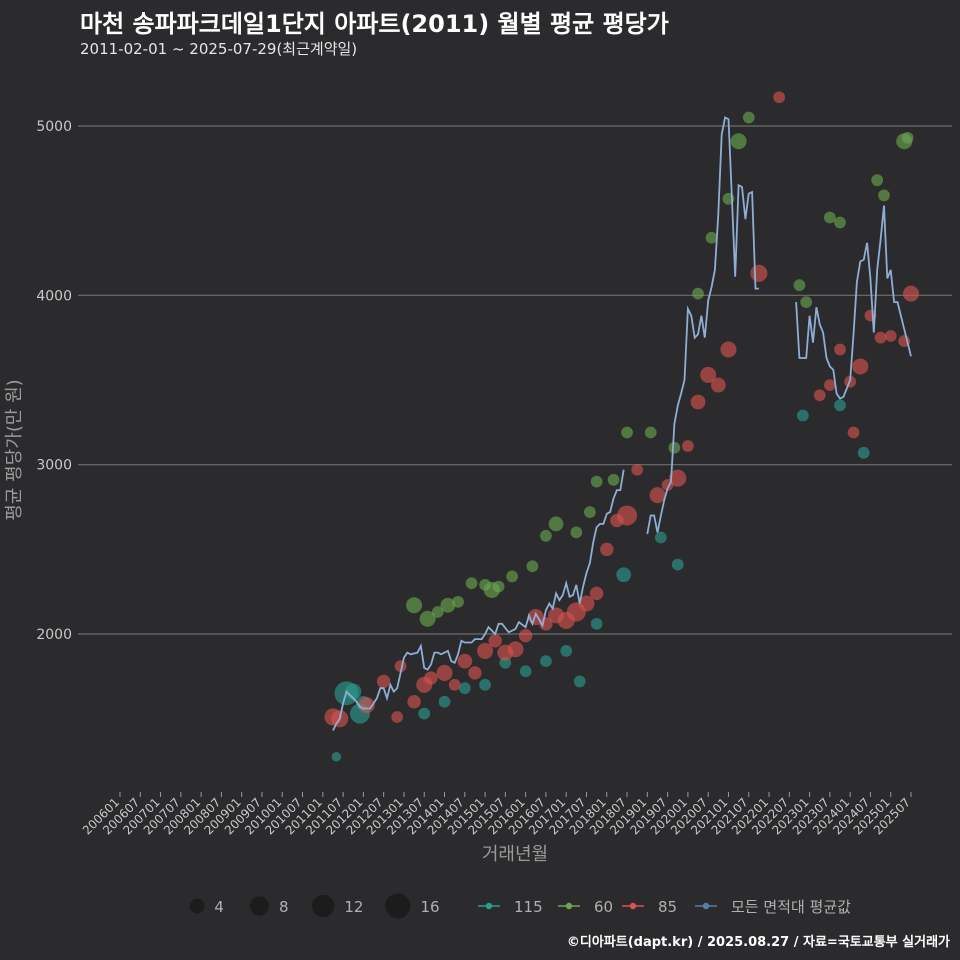 Image resolution: width=960 pixels, height=960 pixels. I want to click on size-legend-label: 8, so click(284, 907).